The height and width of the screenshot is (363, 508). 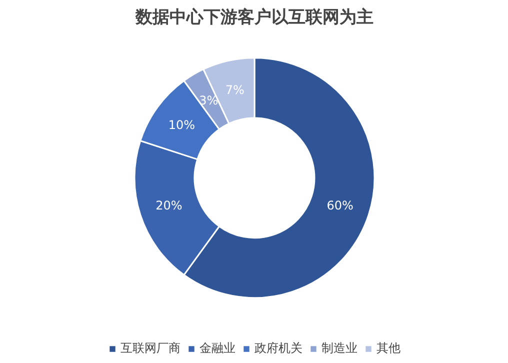 I want to click on chart-title: 数据中心下游客户以互联网为主, so click(x=254, y=18).